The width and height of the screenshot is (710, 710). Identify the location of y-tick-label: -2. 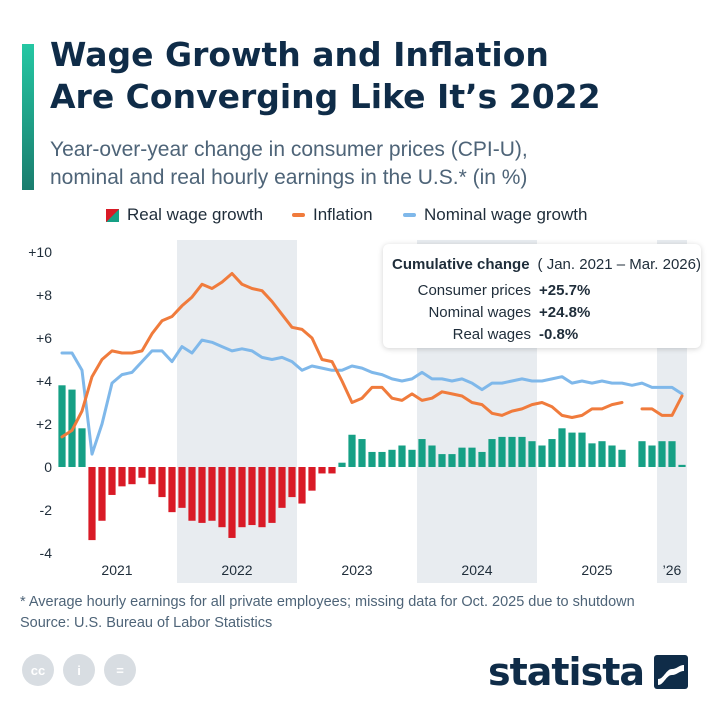
(46, 510).